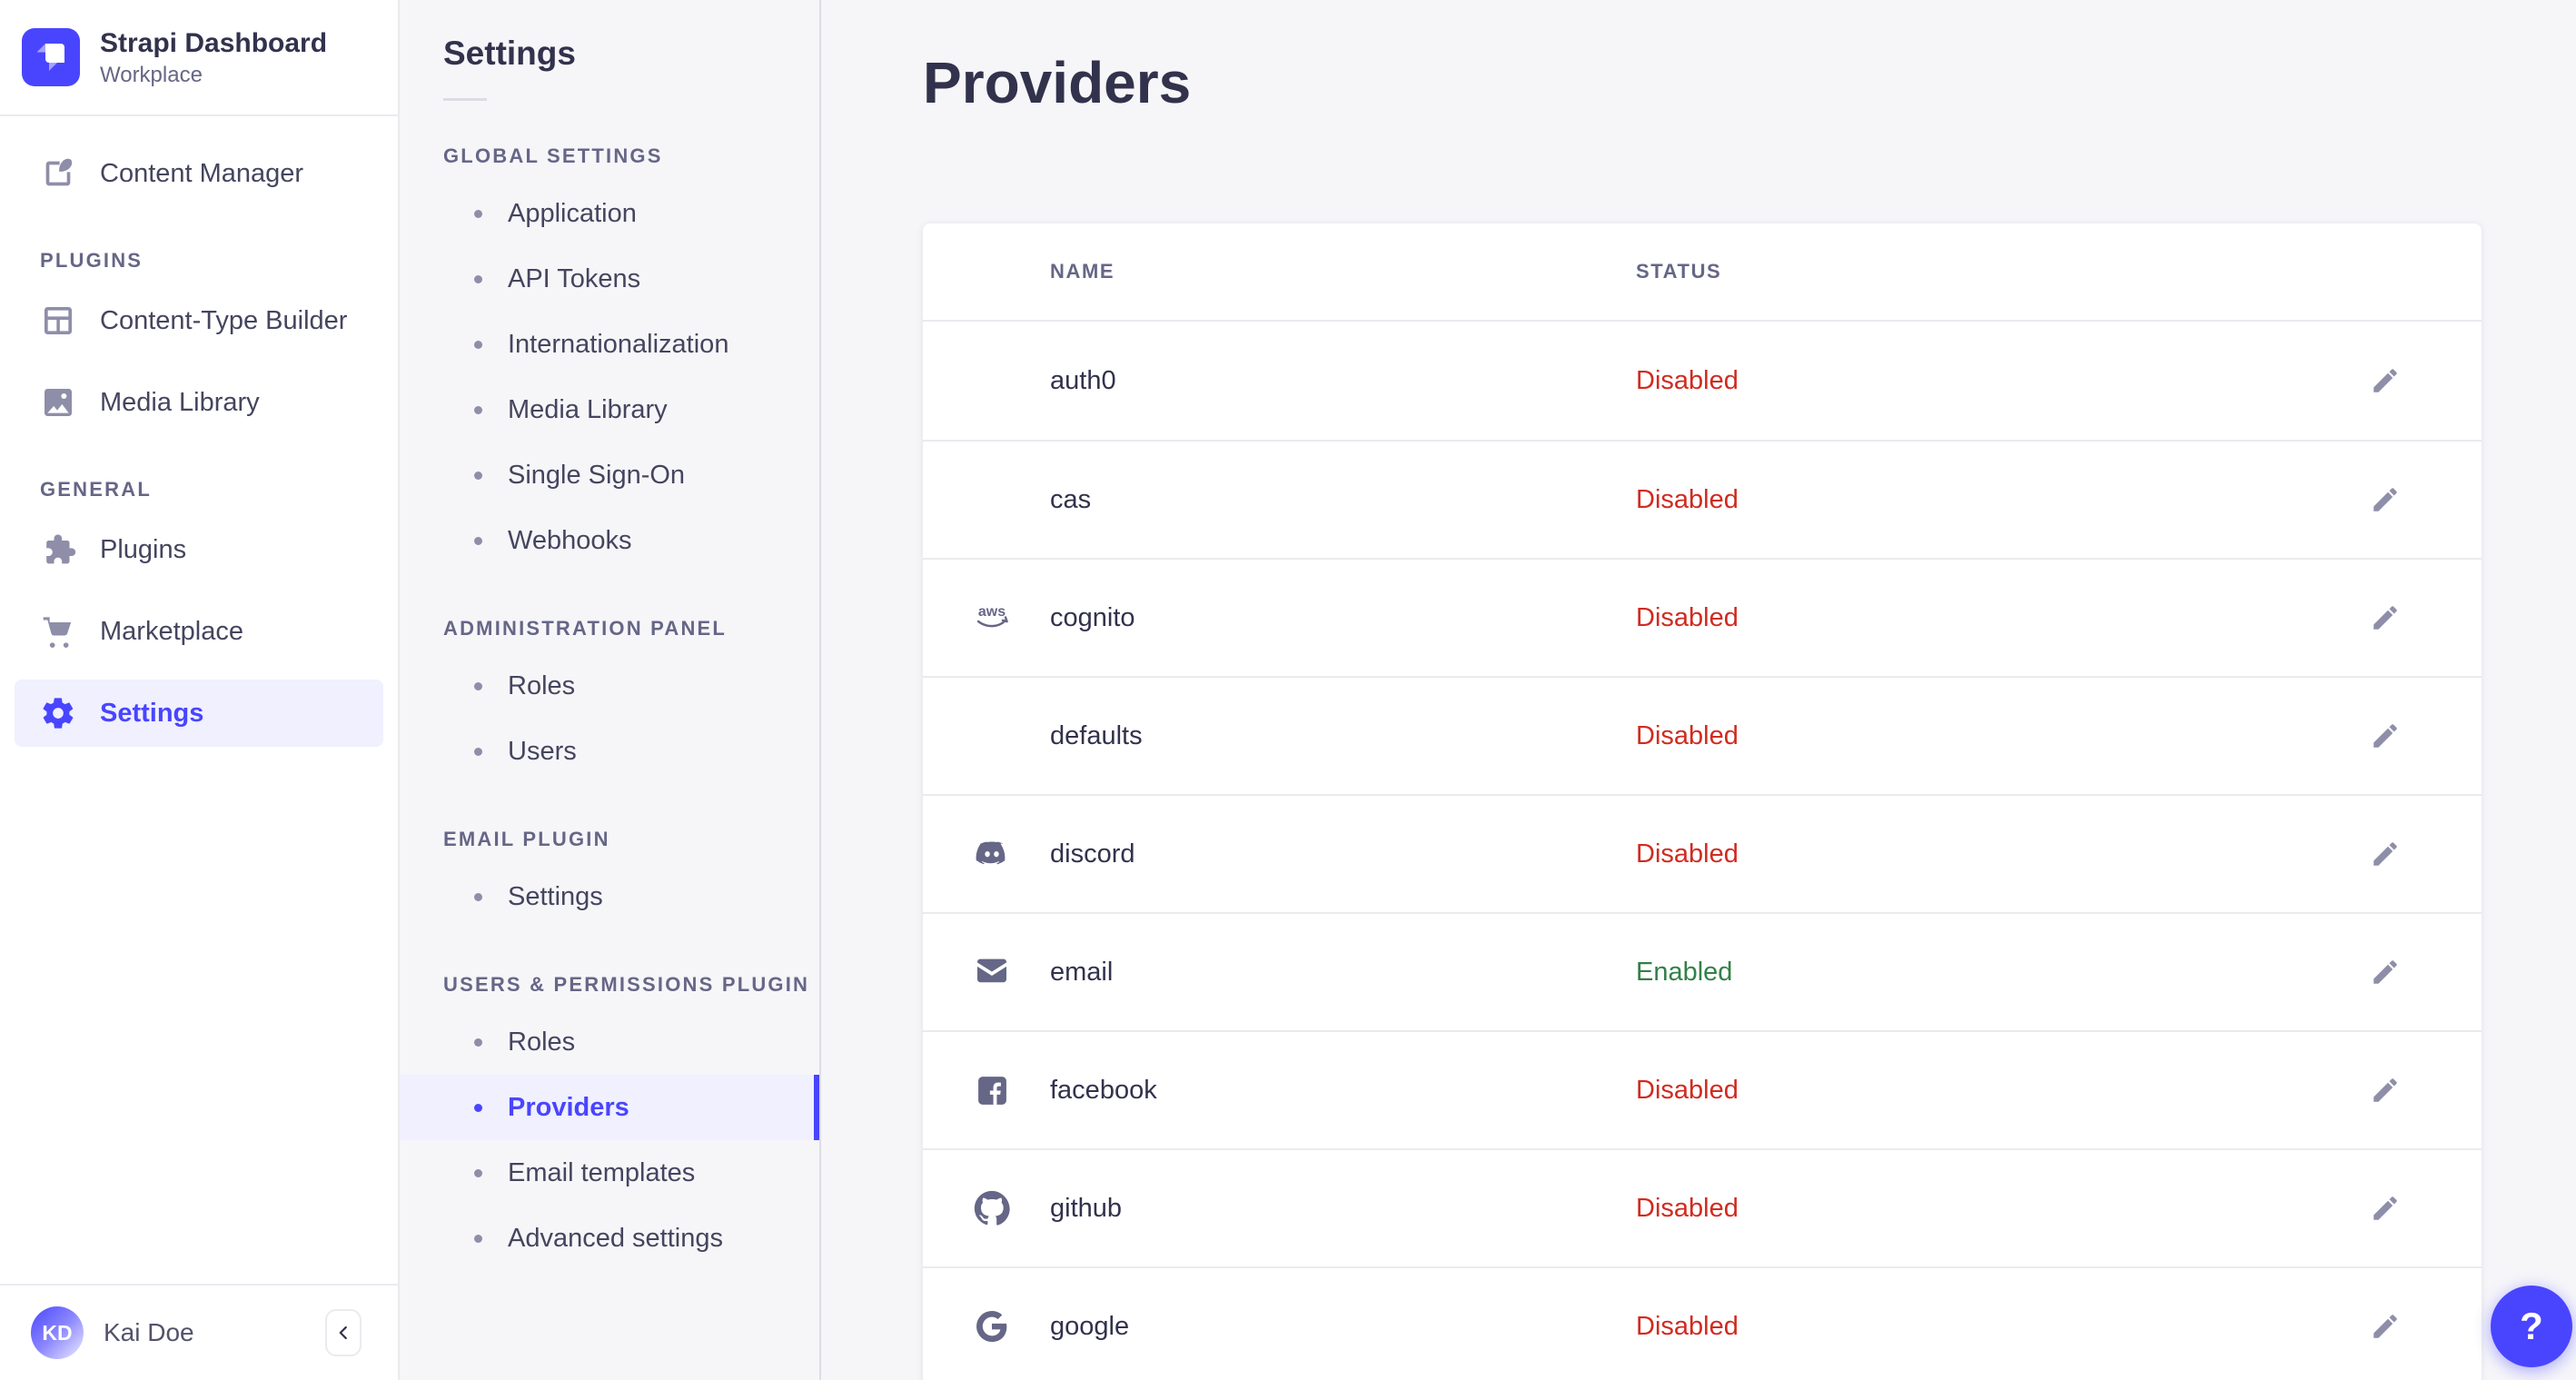 The width and height of the screenshot is (2576, 1380). What do you see at coordinates (57, 1332) in the screenshot?
I see `avatar: KD` at bounding box center [57, 1332].